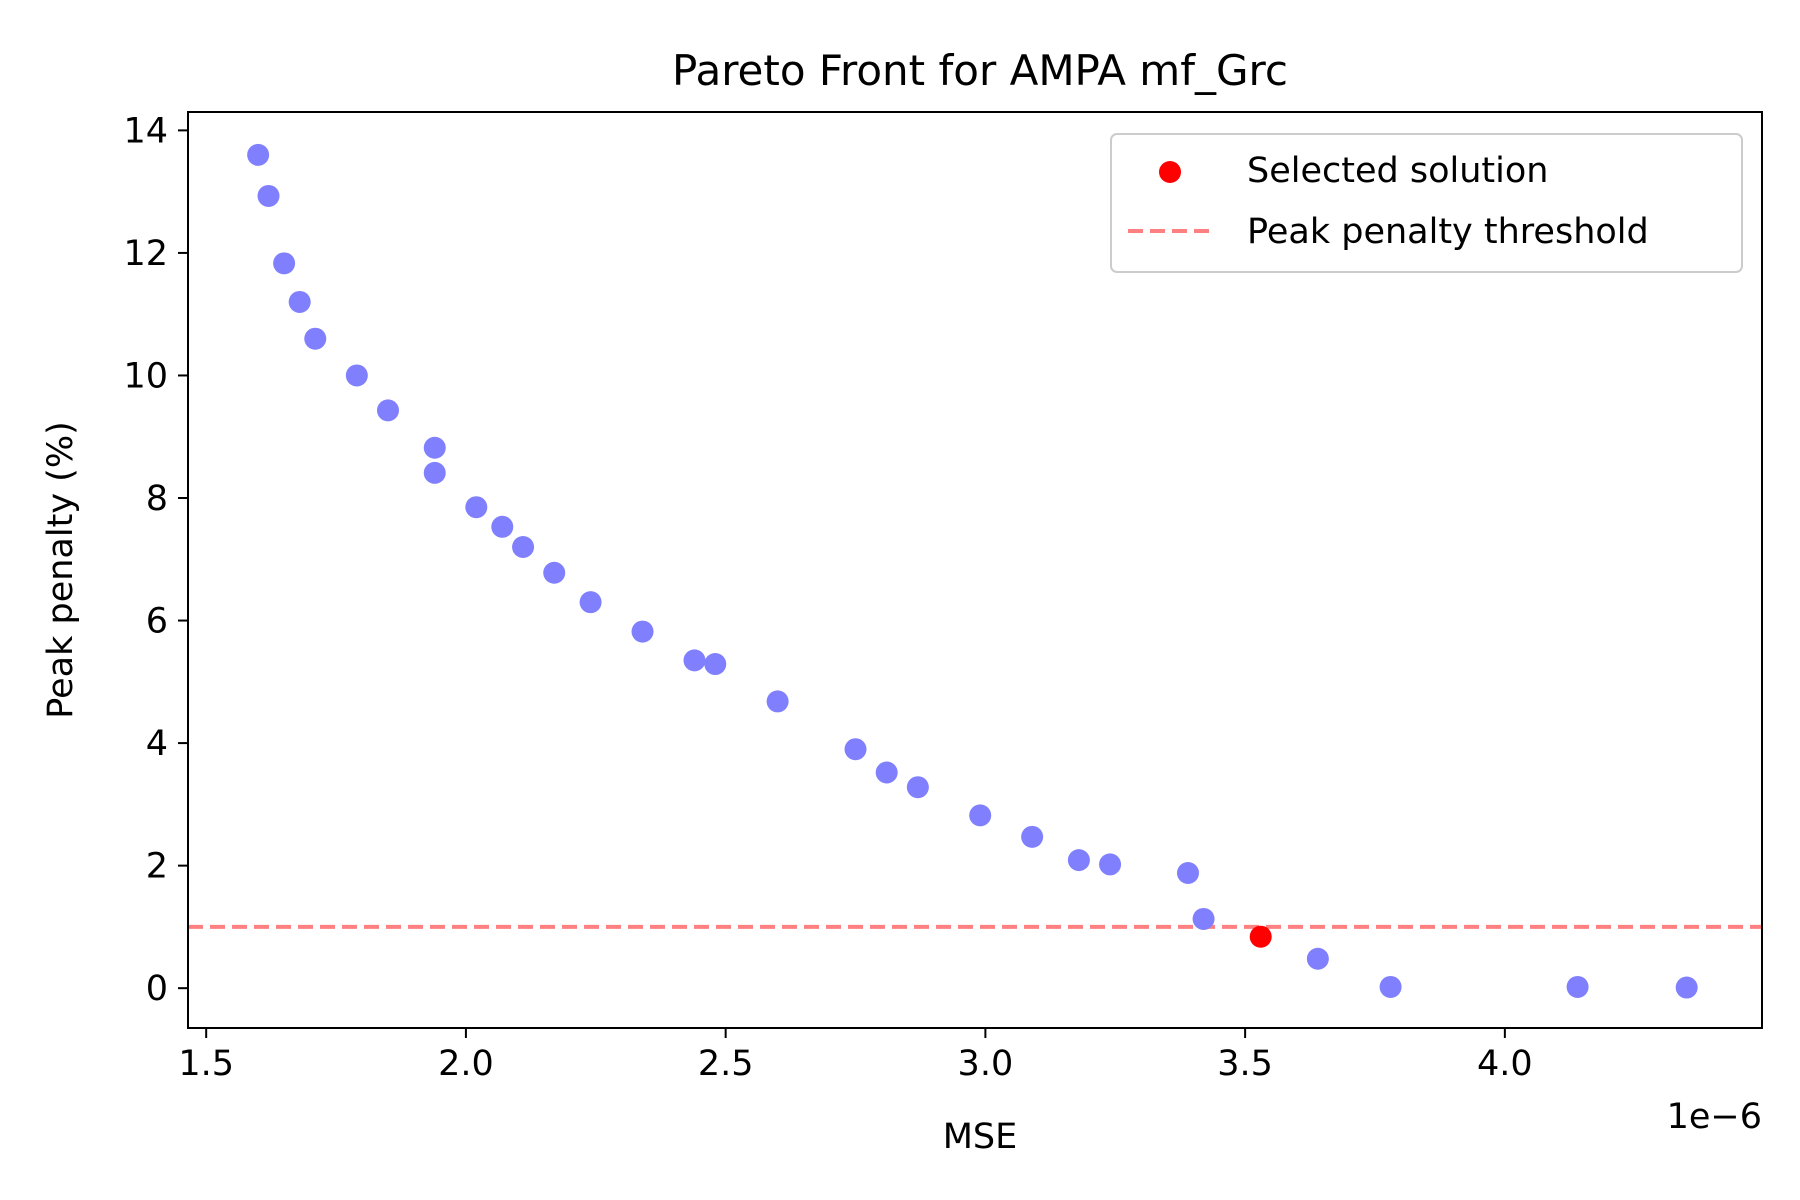  Describe the element at coordinates (157, 744) in the screenshot. I see `y-tick-label: 4` at that location.